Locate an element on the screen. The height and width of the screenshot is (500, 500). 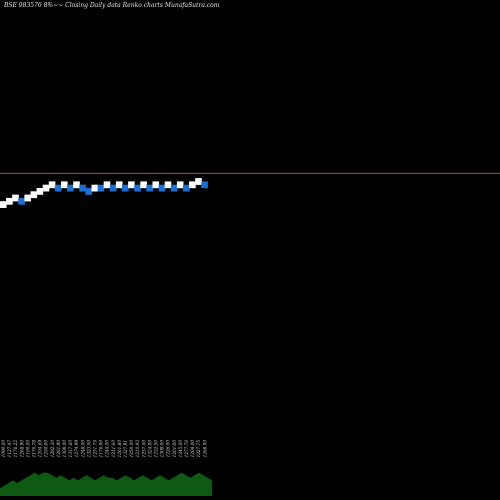
x-tick-label: 1227.75 is located at coordinates (198, 449).